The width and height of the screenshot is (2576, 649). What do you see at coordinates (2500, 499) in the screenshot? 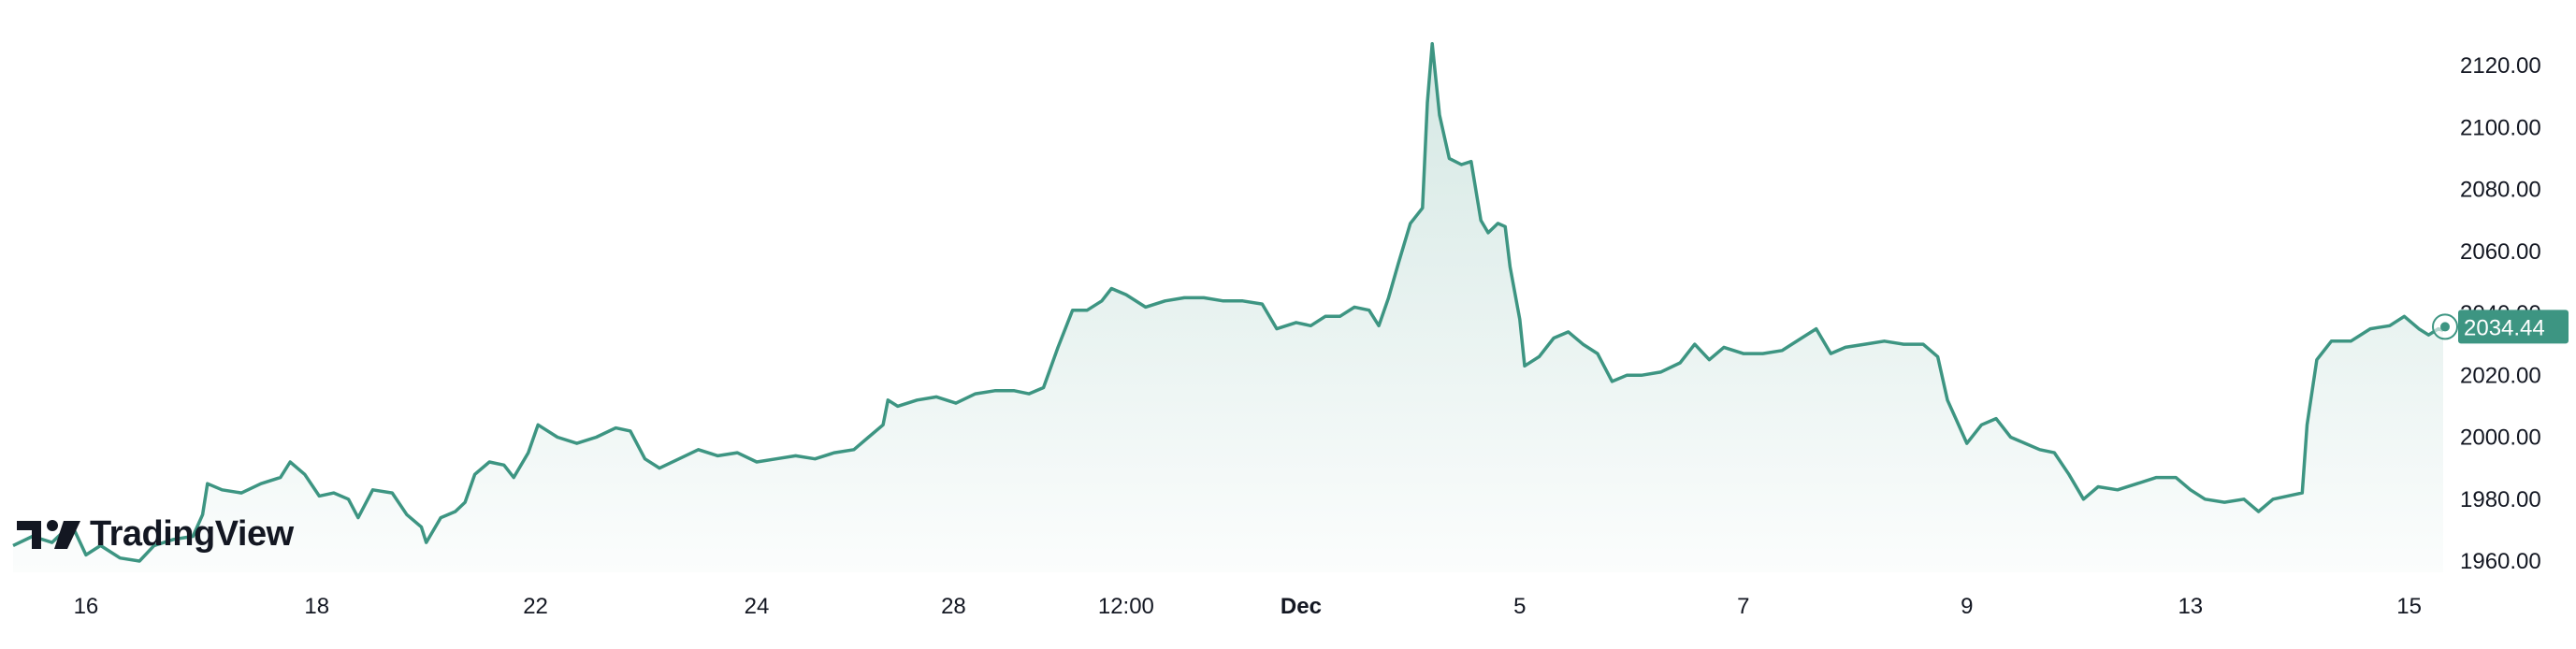
I see `y-tick-label: 1980.00` at bounding box center [2500, 499].